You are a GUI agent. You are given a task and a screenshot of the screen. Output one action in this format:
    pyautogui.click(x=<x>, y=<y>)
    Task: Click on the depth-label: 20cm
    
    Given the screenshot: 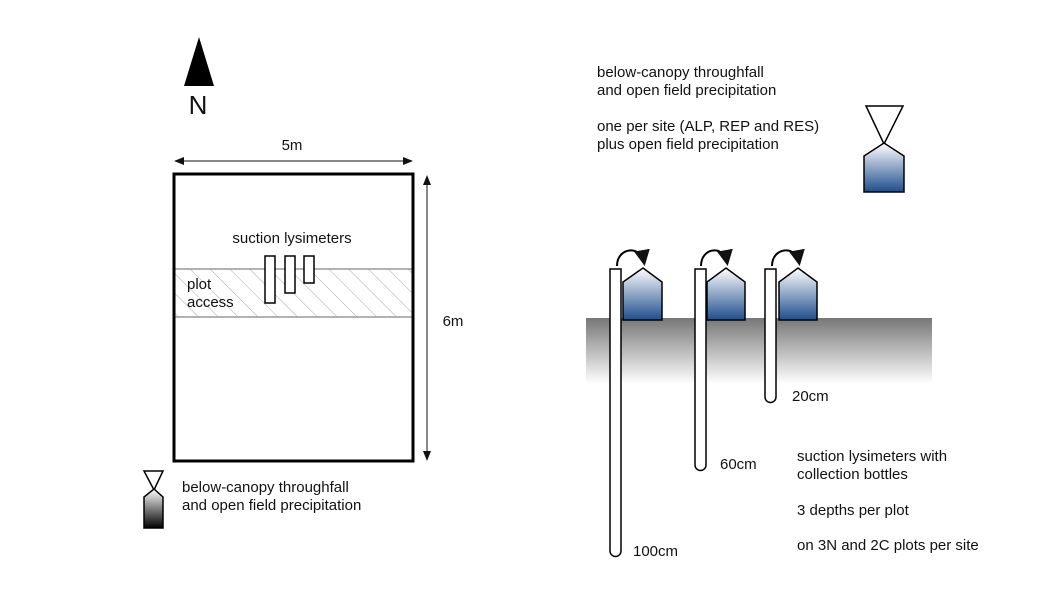 What is the action you would take?
    pyautogui.click(x=810, y=396)
    